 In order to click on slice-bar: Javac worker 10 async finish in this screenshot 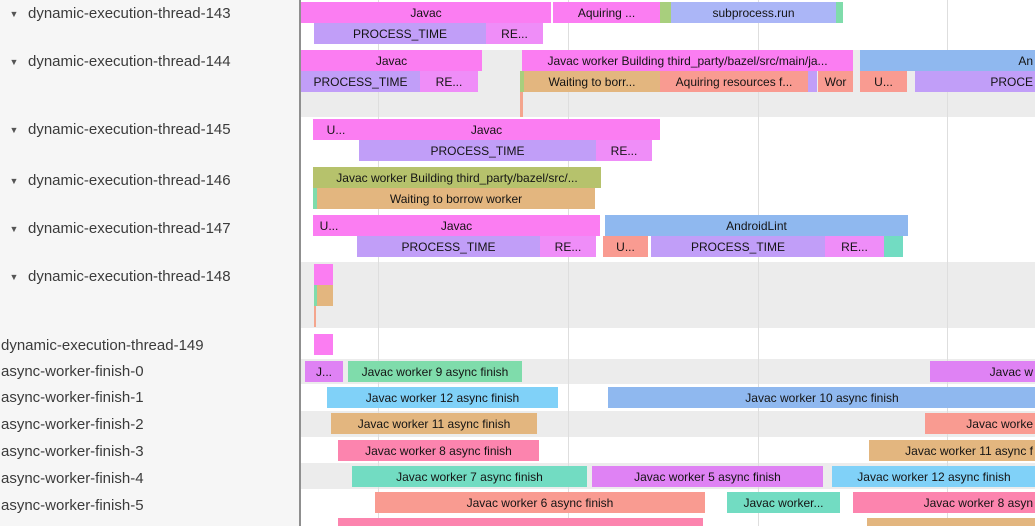, I will do `click(821, 397)`.